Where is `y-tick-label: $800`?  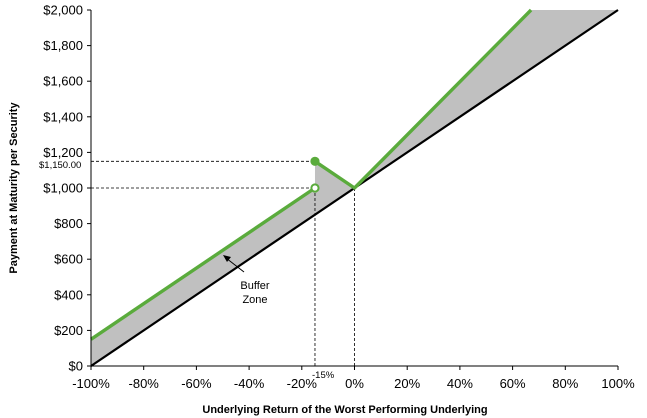
y-tick-label: $800 is located at coordinates (68, 223).